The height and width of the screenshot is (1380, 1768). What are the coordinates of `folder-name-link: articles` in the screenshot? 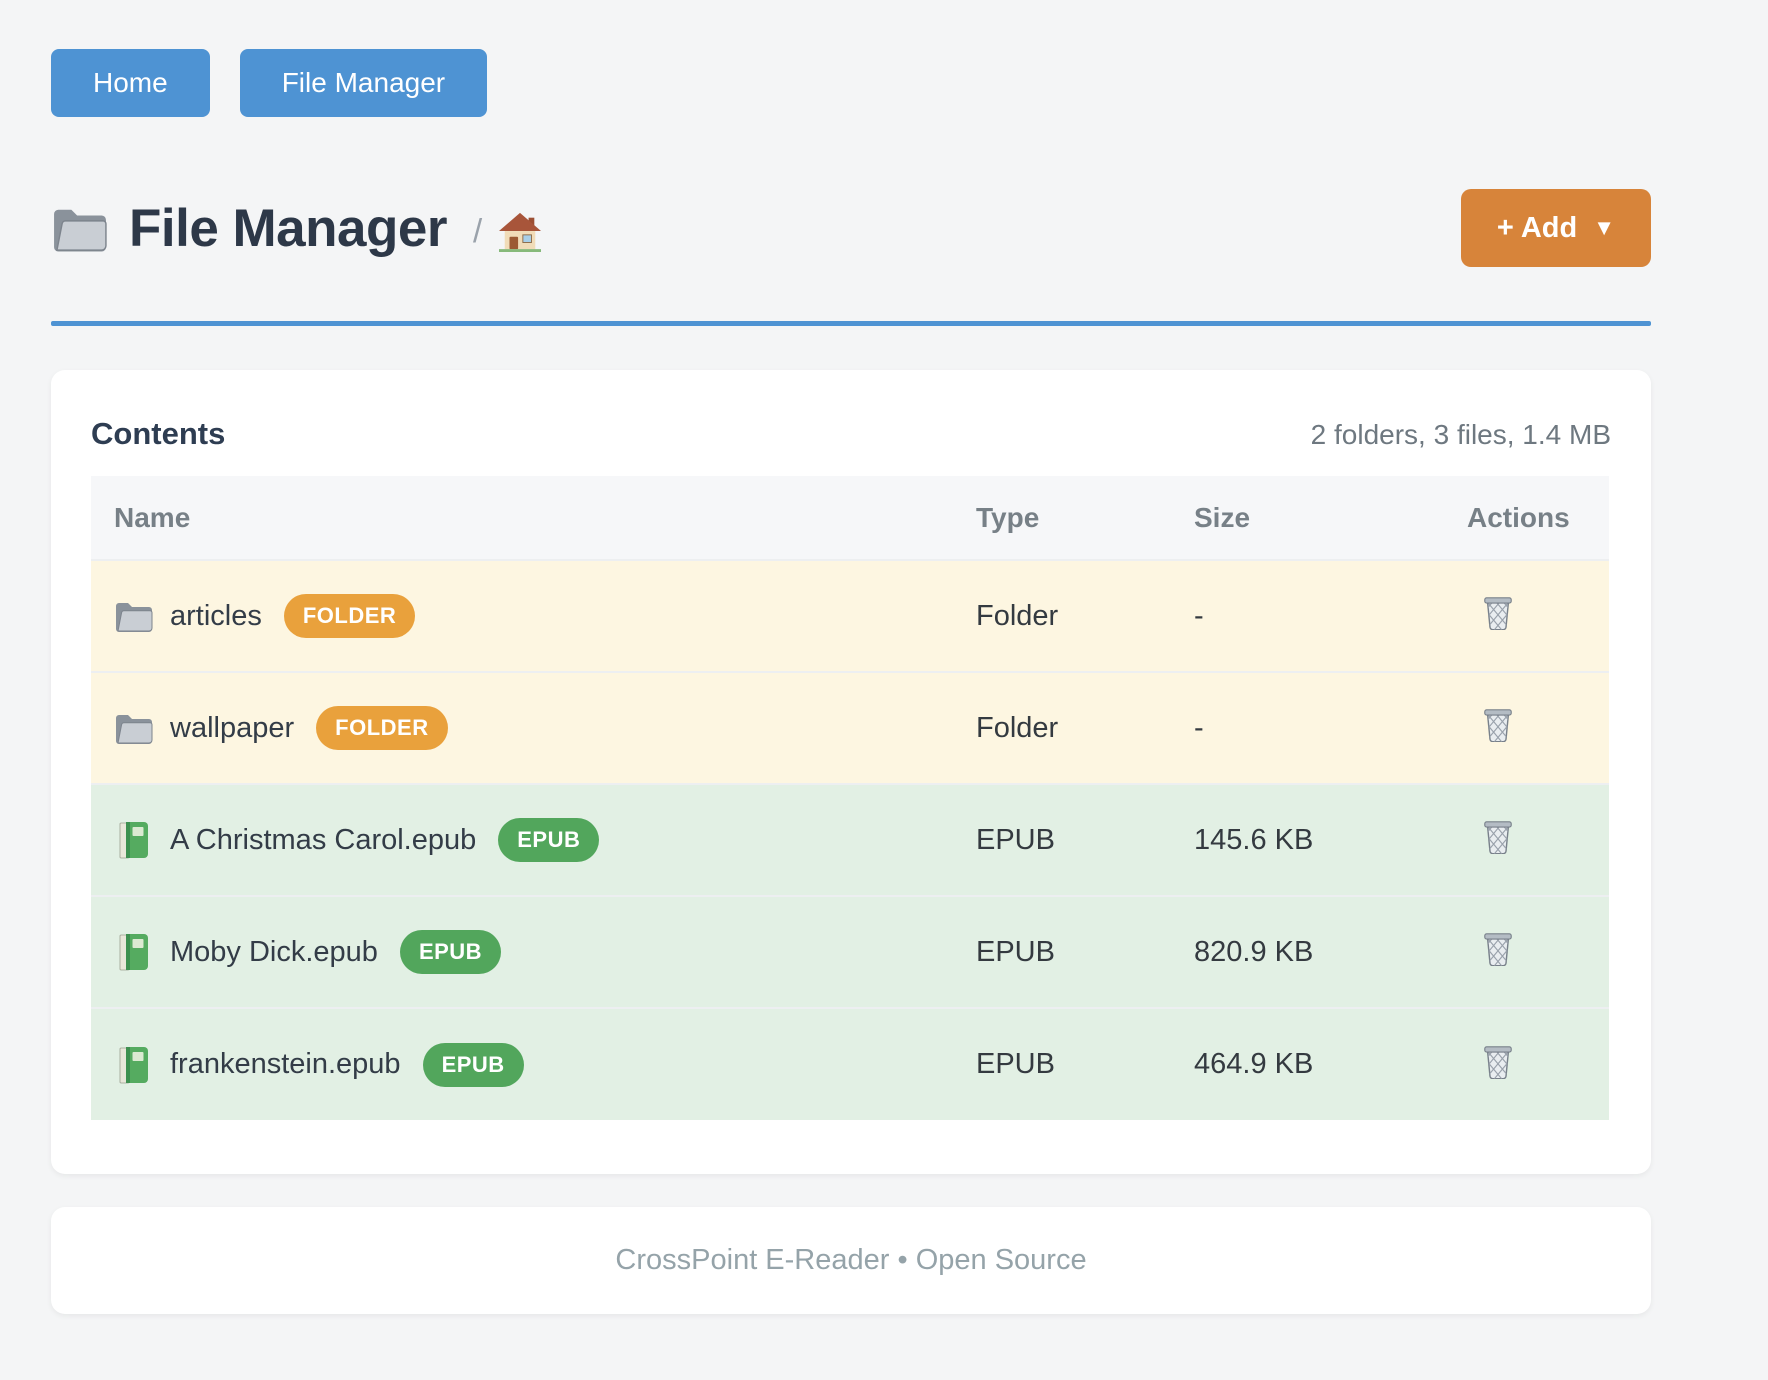 It's located at (216, 615).